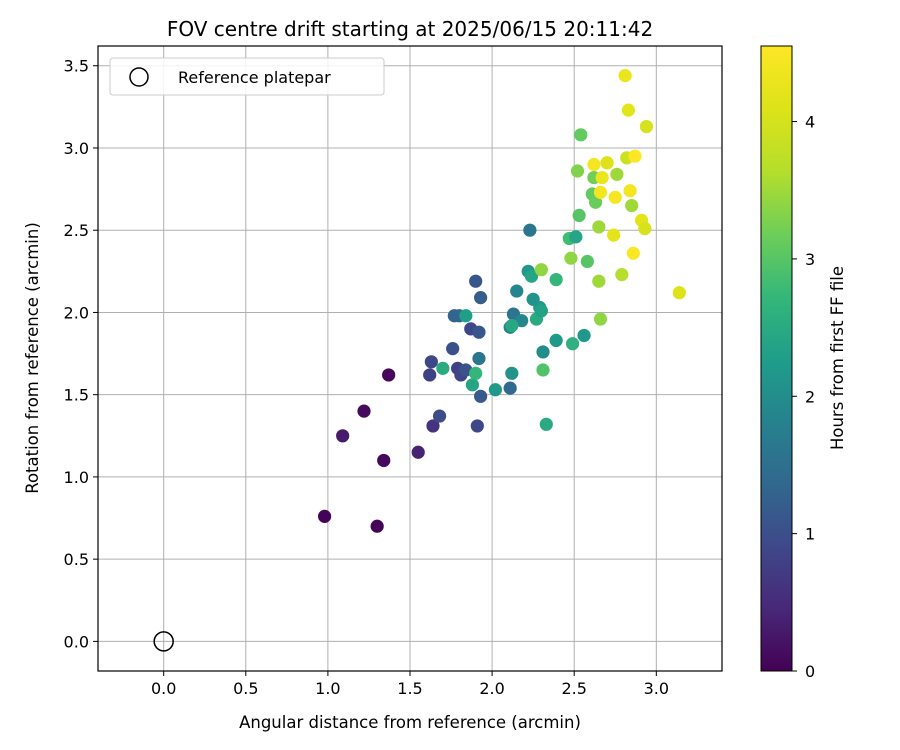 The image size is (900, 750). Describe the element at coordinates (76, 230) in the screenshot. I see `y-tick-label: 2.5` at that location.